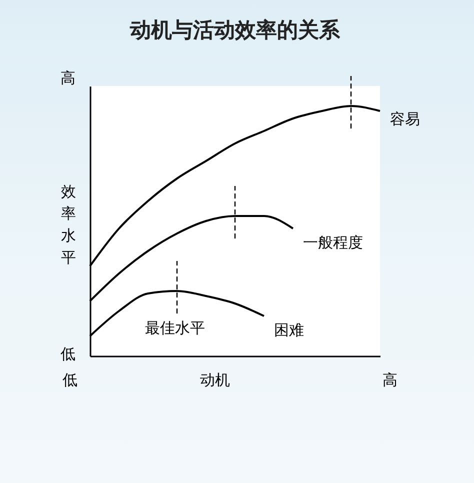  I want to click on series-label: 困难, so click(289, 330).